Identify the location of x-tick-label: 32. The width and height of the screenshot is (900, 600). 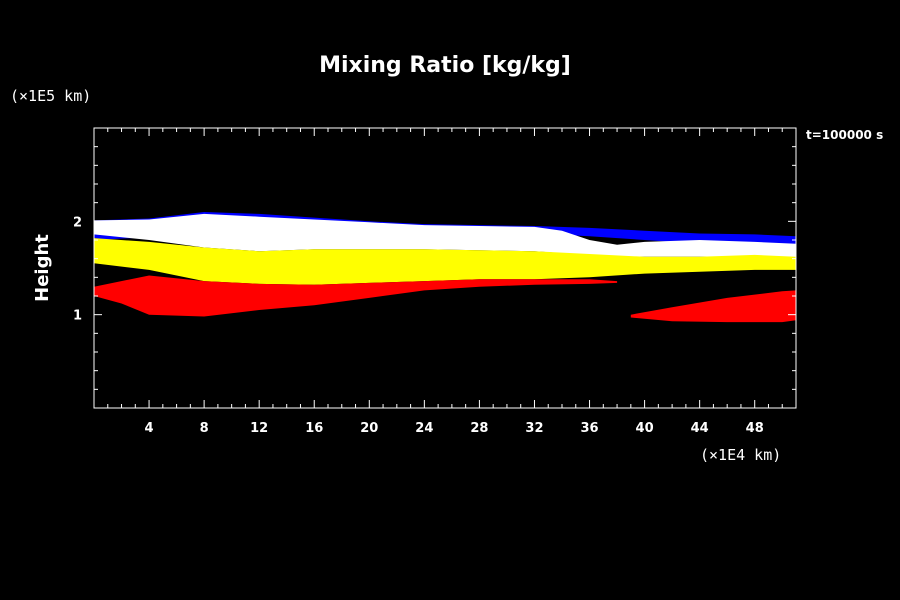
(534, 428).